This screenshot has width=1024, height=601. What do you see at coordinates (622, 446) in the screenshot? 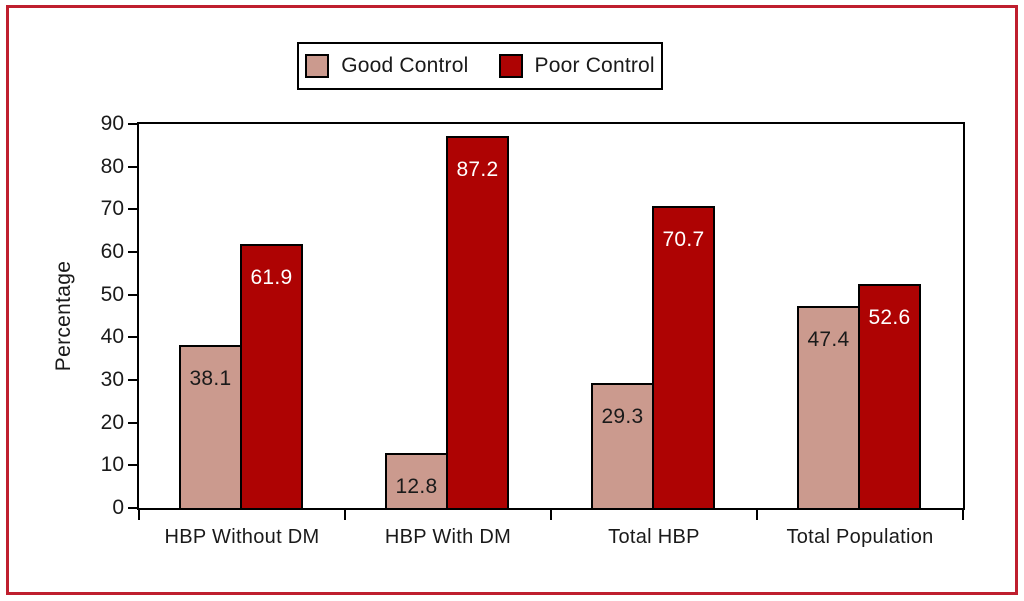
I see `bar-good-control-total-hbp: 29.3` at bounding box center [622, 446].